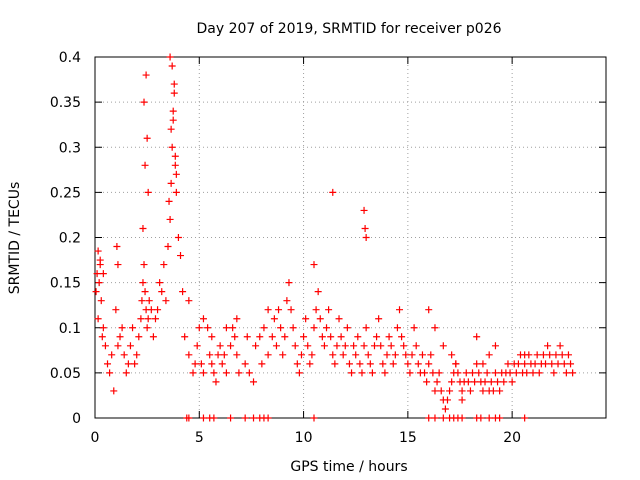 Image resolution: width=640 pixels, height=480 pixels. I want to click on x-tick-label: 10, so click(304, 438).